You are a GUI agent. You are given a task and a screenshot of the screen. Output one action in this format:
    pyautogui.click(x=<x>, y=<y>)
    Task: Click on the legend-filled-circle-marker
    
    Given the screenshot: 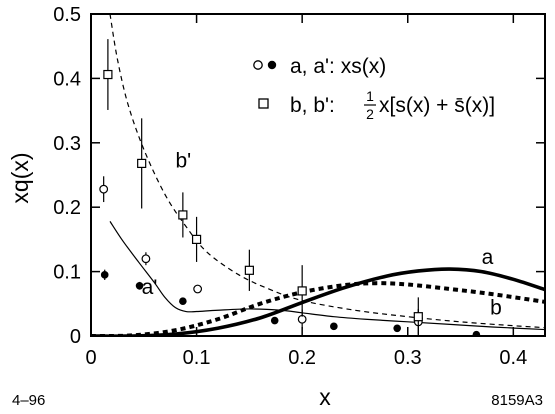 What is the action you would take?
    pyautogui.click(x=272, y=65)
    